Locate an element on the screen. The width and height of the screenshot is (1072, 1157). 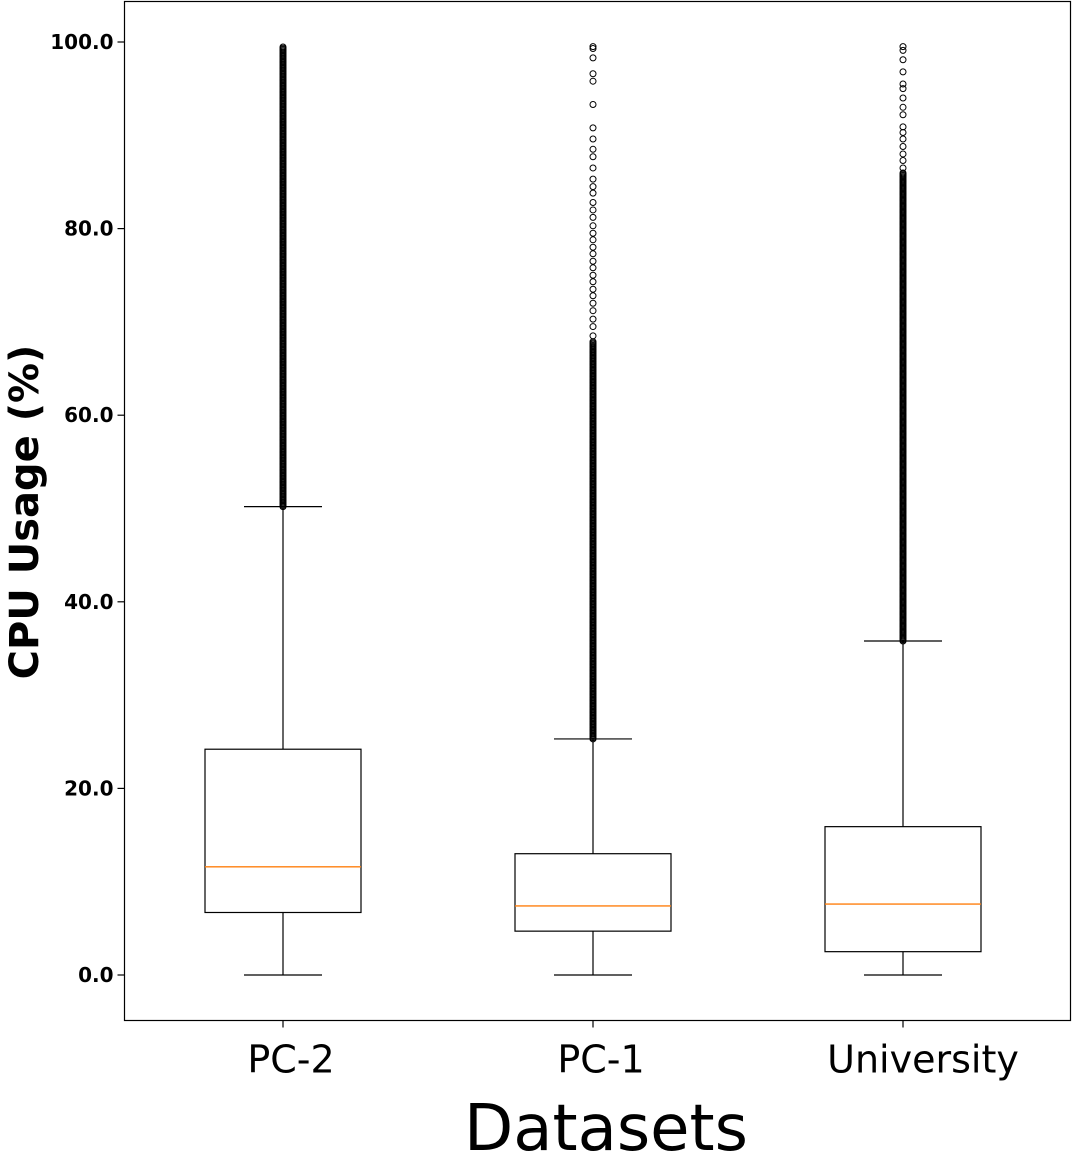
y-tick-label: 60.0 is located at coordinates (88, 415).